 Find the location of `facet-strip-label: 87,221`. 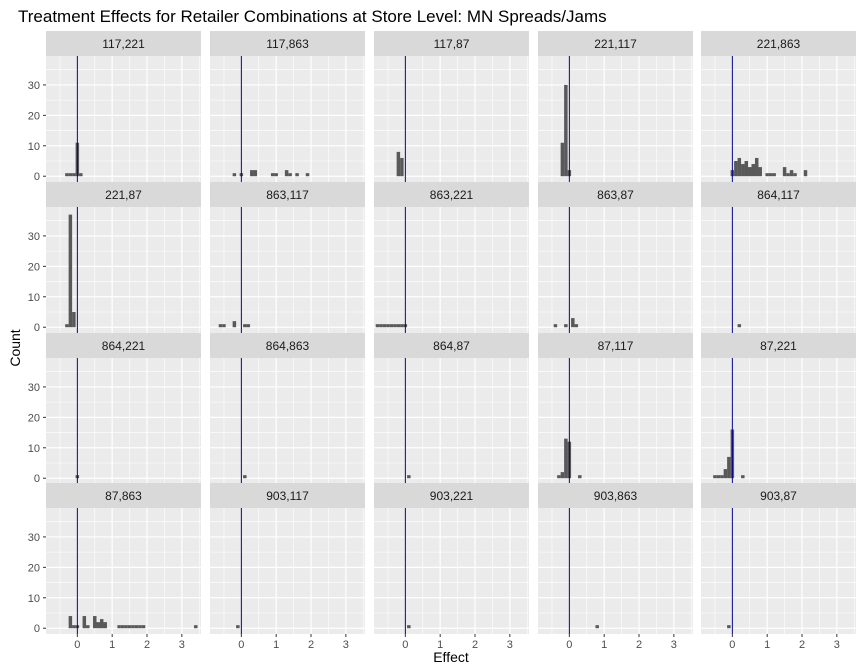

facet-strip-label: 87,221 is located at coordinates (778, 346).